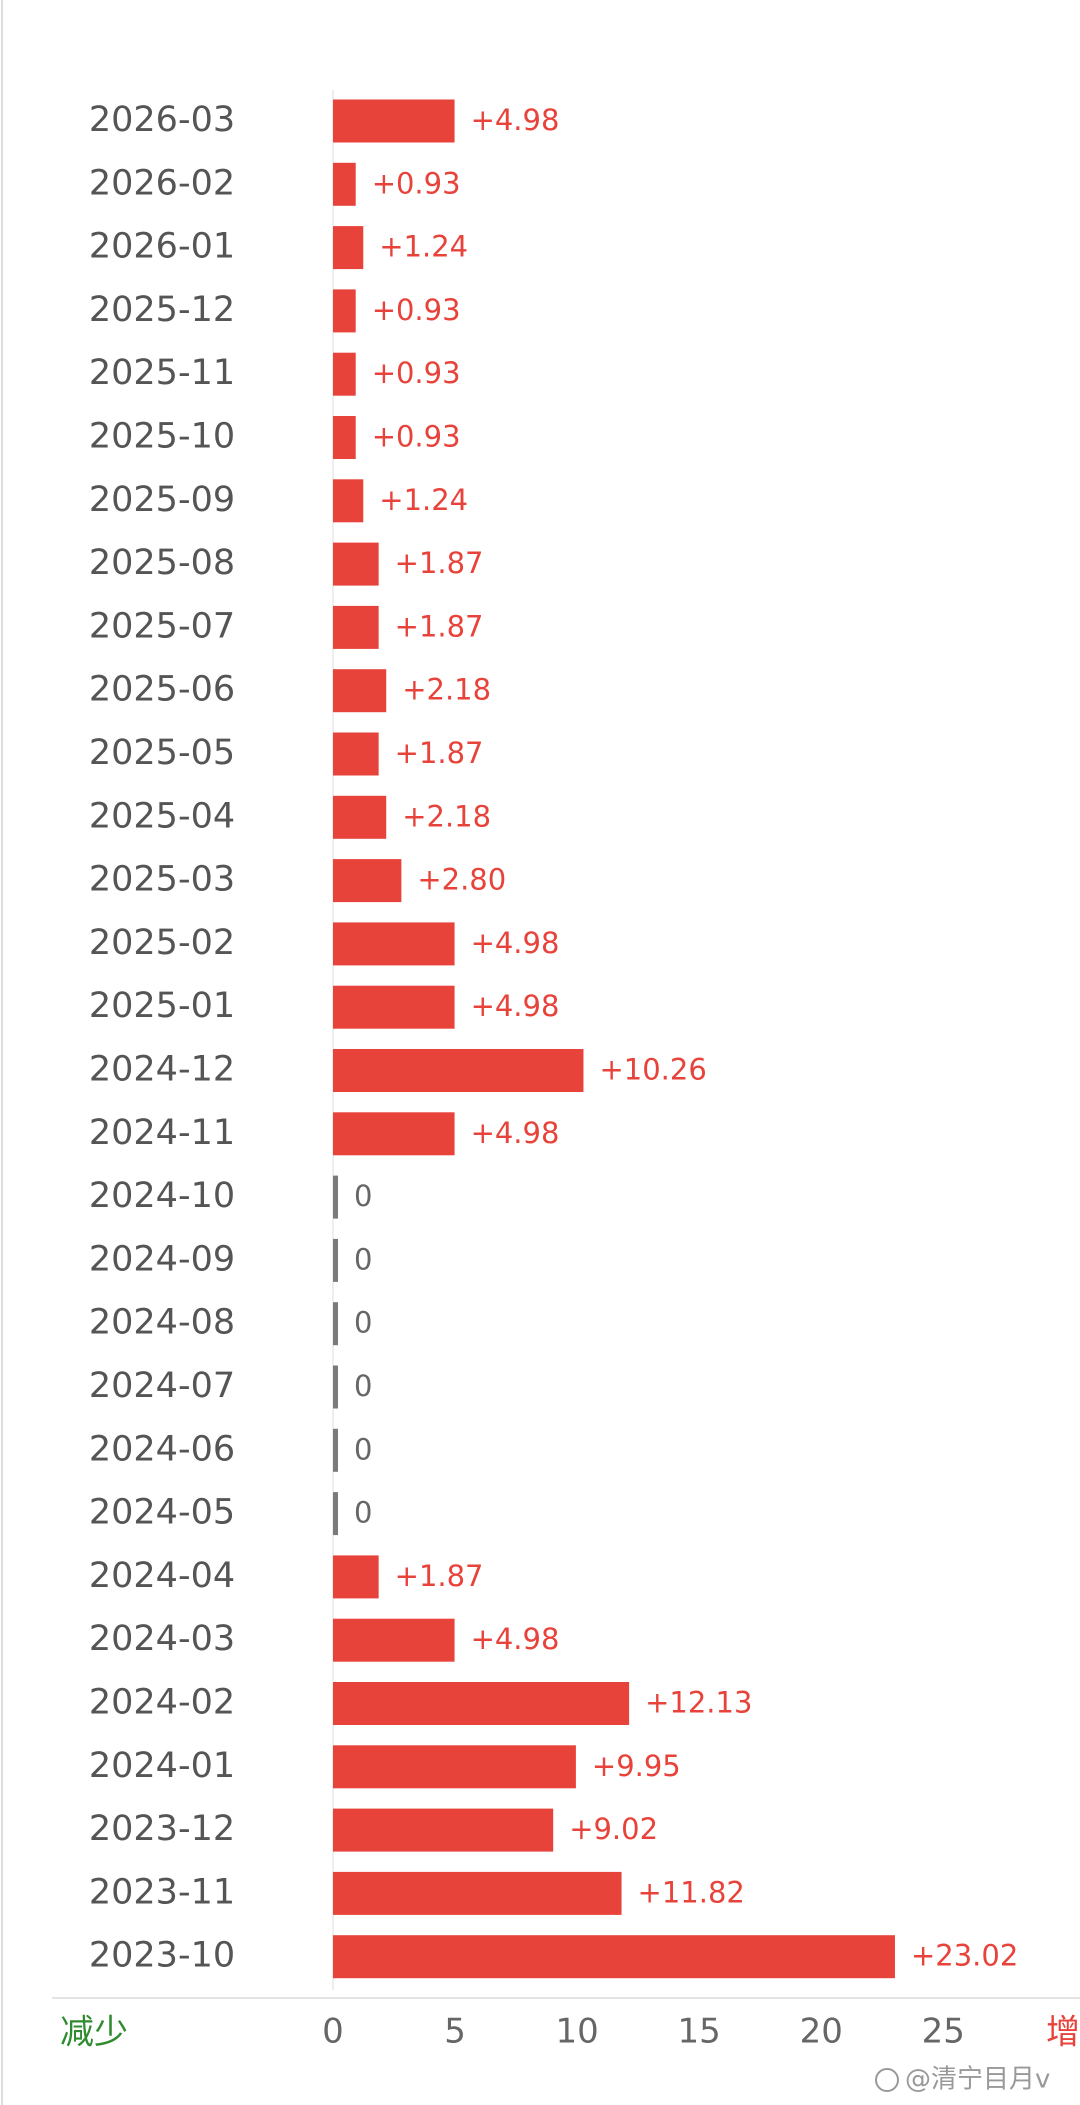 The width and height of the screenshot is (1080, 2105). I want to click on x-tick-label: 15, so click(699, 2032).